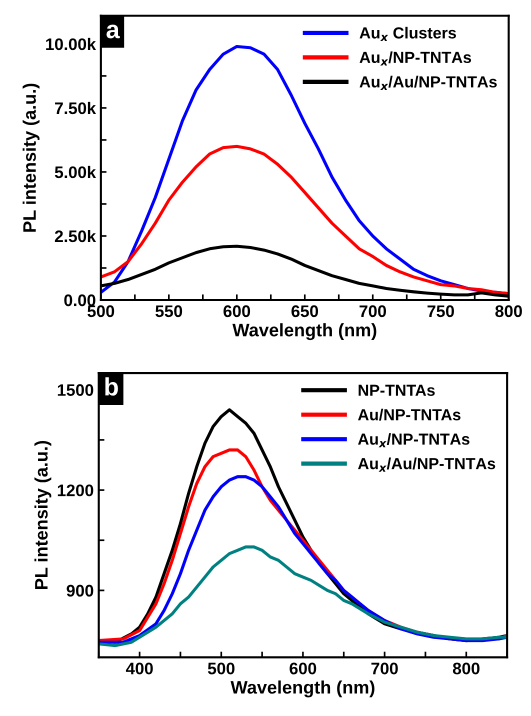  What do you see at coordinates (303, 596) in the screenshot?
I see `line-series` at bounding box center [303, 596].